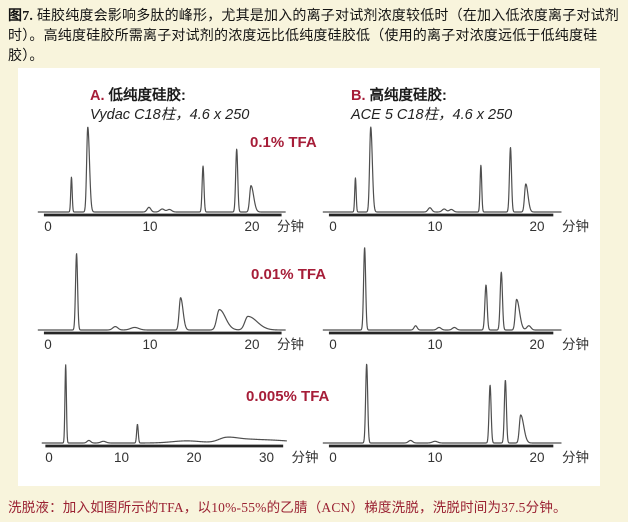 The width and height of the screenshot is (628, 522). I want to click on chromatogram-a-0.01-tfa: 0 10 20 分钟, so click(170, 302).